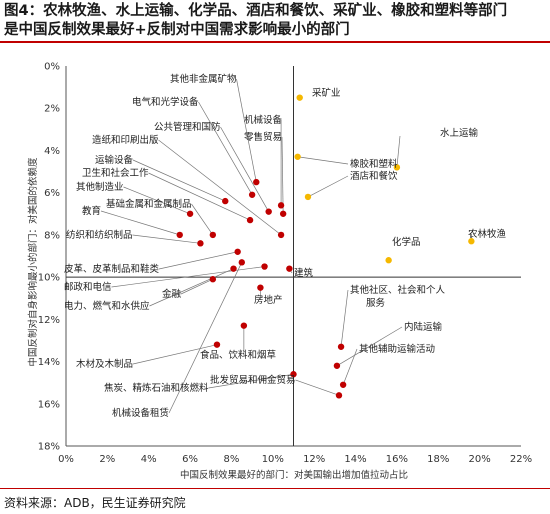 This screenshot has width=550, height=514. I want to click on point-label: 批发贸易和佣金贸易, so click(253, 380).